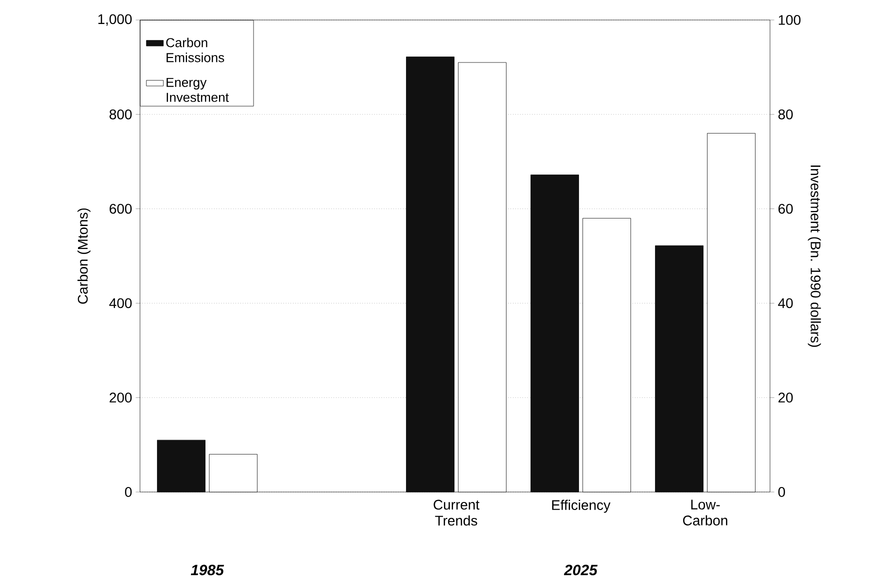 Image resolution: width=873 pixels, height=583 pixels. I want to click on legend-label: Energy Investment, so click(197, 90).